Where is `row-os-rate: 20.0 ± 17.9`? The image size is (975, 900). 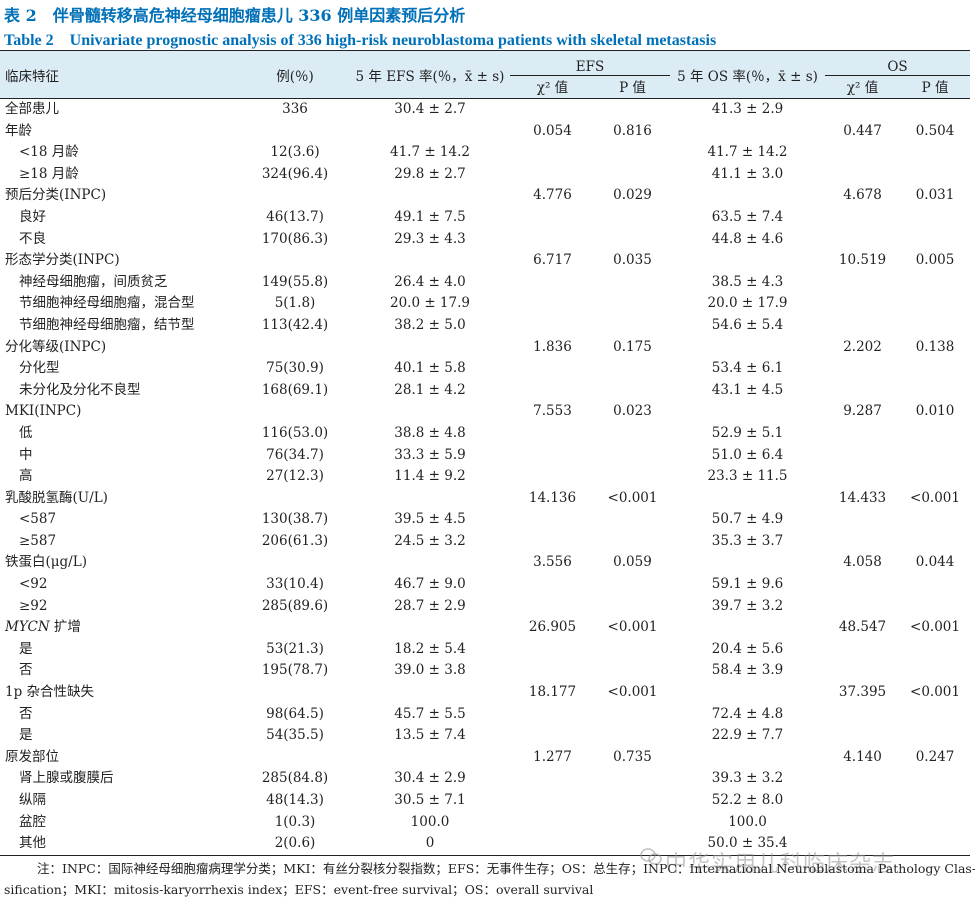 row-os-rate: 20.0 ± 17.9 is located at coordinates (747, 303).